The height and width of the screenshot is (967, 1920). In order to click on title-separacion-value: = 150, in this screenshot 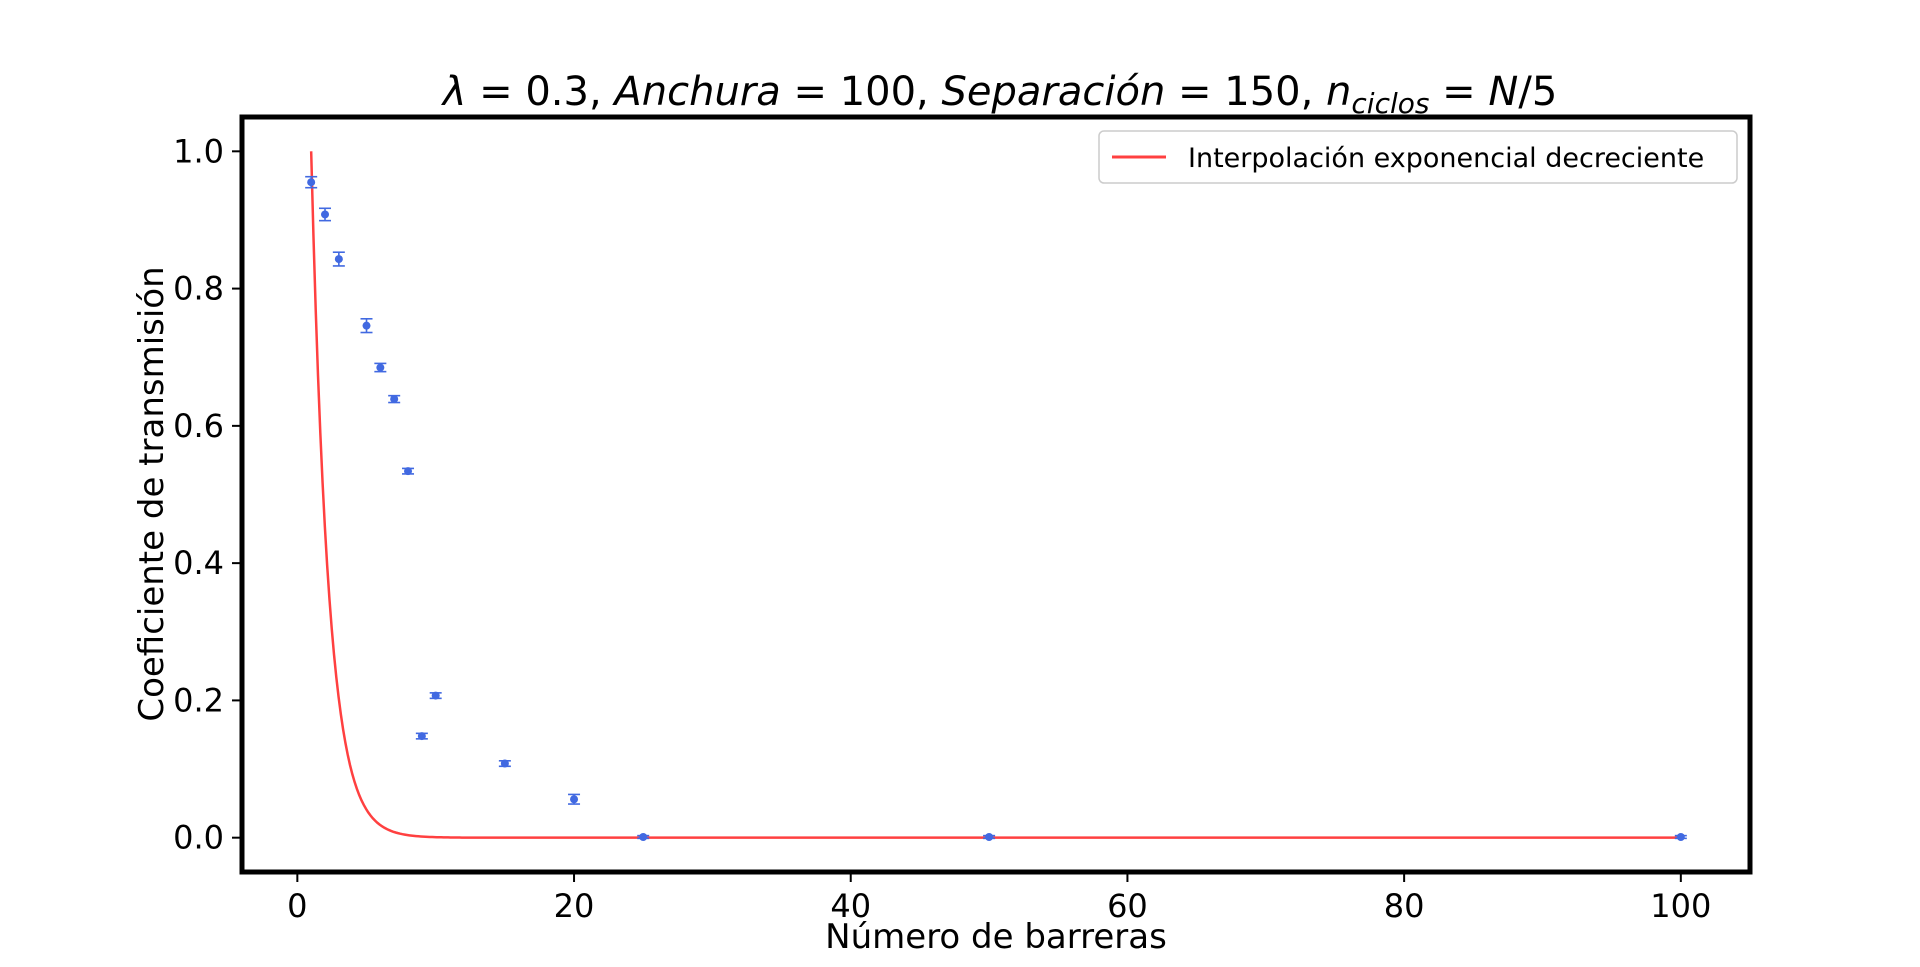, I will do `click(1245, 92)`.